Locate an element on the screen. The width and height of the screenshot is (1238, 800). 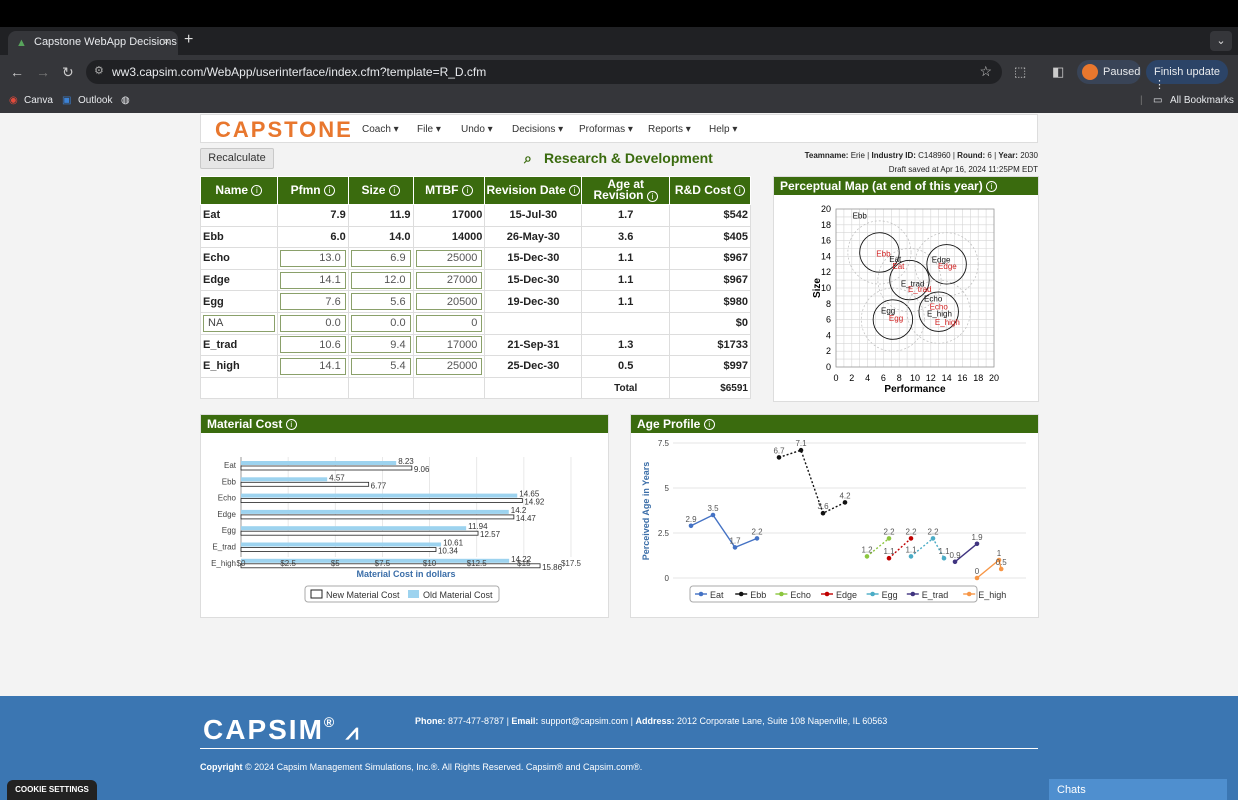
revision-date-cell: 26-May-30 is located at coordinates (533, 237).